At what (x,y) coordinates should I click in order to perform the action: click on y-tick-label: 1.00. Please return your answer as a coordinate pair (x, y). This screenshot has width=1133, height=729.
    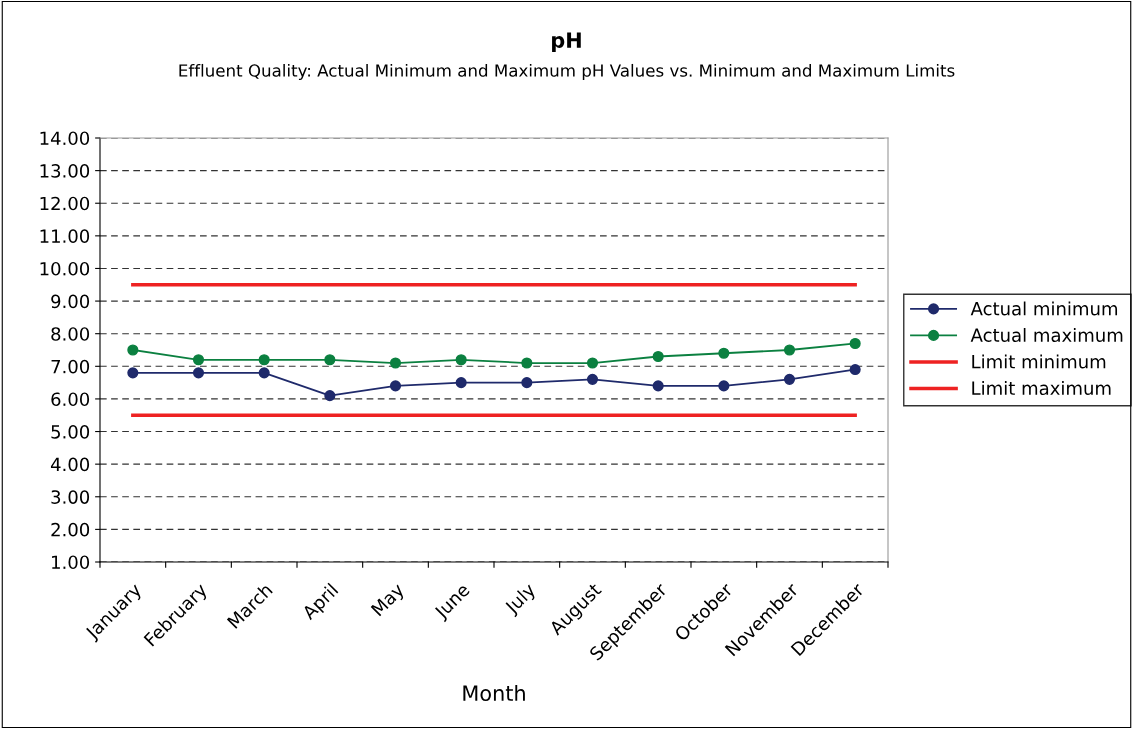
    Looking at the image, I should click on (71, 562).